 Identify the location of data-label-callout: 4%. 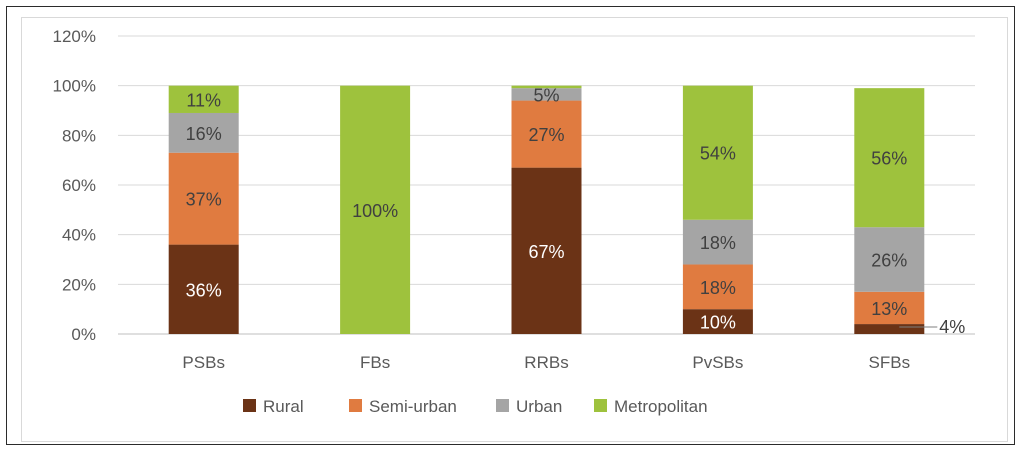
(952, 327).